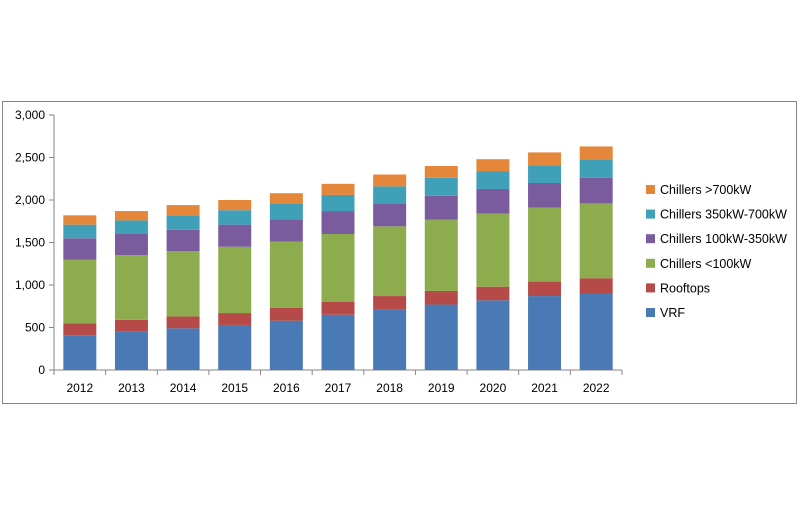 This screenshot has width=800, height=506. What do you see at coordinates (389, 388) in the screenshot?
I see `x-tick-label: 2018` at bounding box center [389, 388].